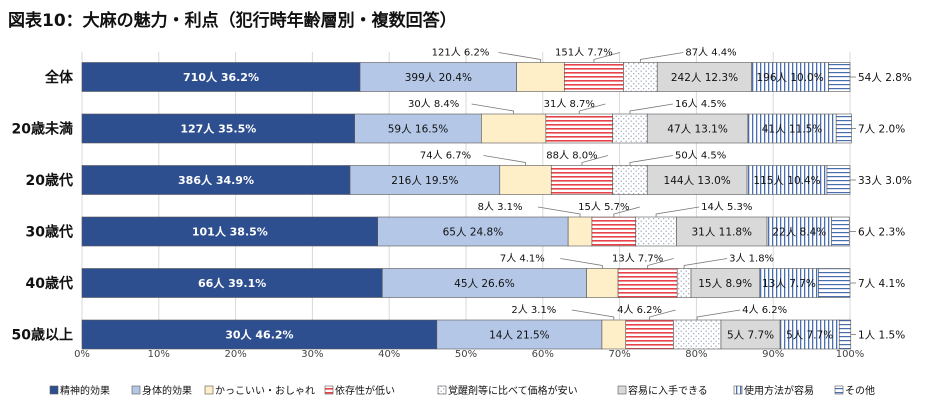 This screenshot has height=411, width=930. I want to click on x-tick-label: 40%, so click(389, 354).